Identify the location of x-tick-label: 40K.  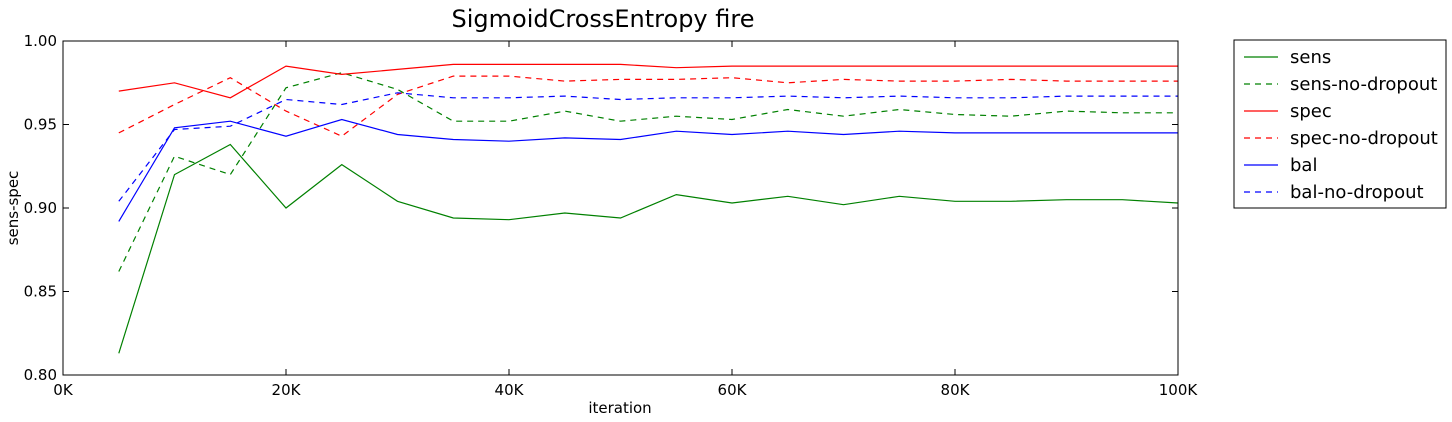
(510, 390).